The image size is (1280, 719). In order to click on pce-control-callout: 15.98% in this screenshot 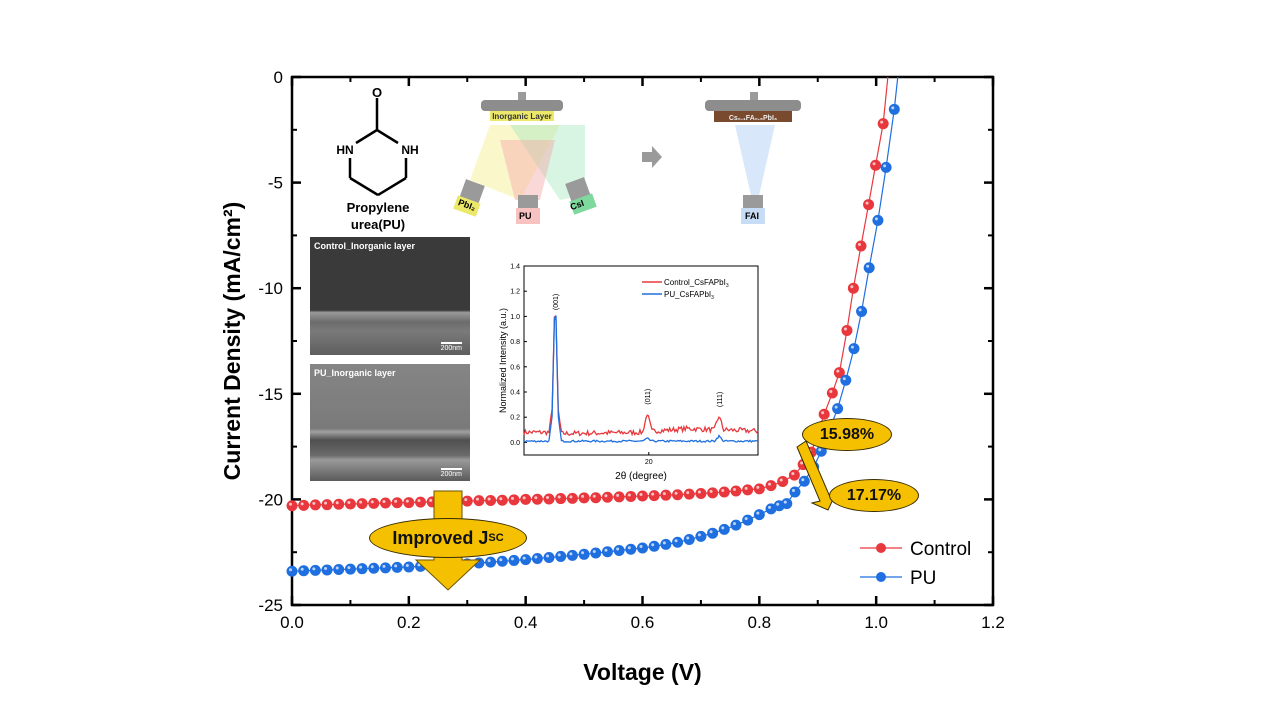, I will do `click(847, 434)`.